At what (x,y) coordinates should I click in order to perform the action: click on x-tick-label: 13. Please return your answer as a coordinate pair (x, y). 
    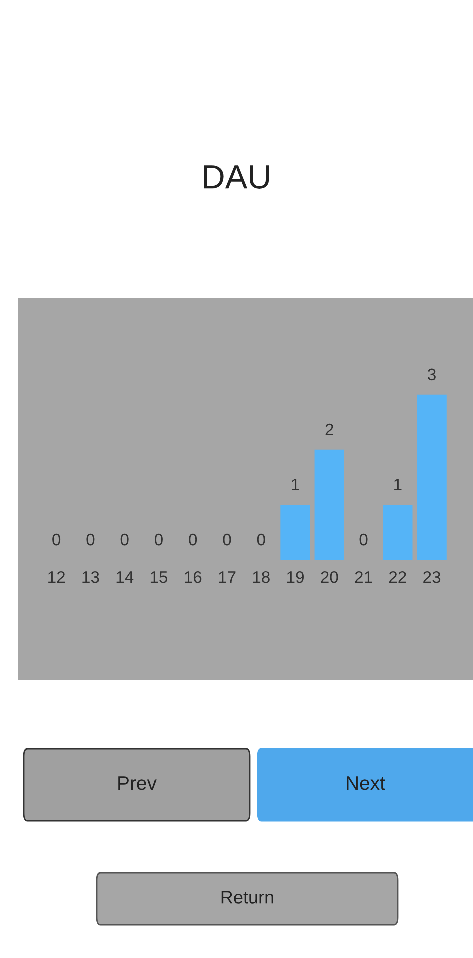
    Looking at the image, I should click on (91, 577).